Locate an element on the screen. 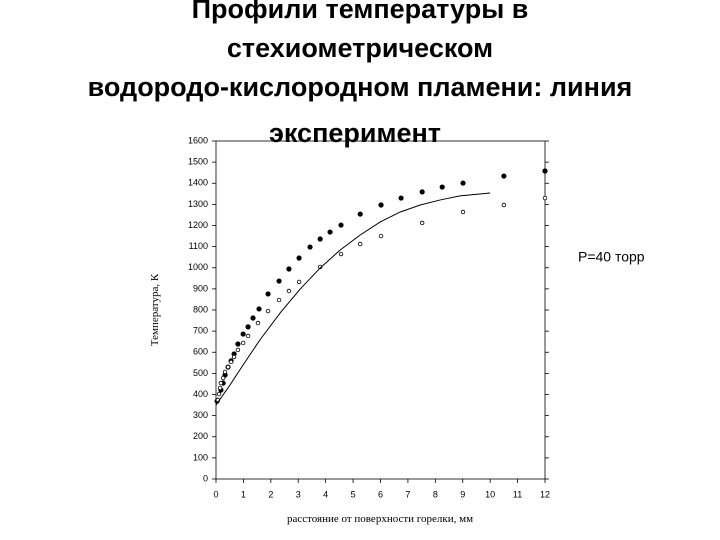 Image resolution: width=720 pixels, height=540 pixels. y-tick-label: 1000 is located at coordinates (198, 267).